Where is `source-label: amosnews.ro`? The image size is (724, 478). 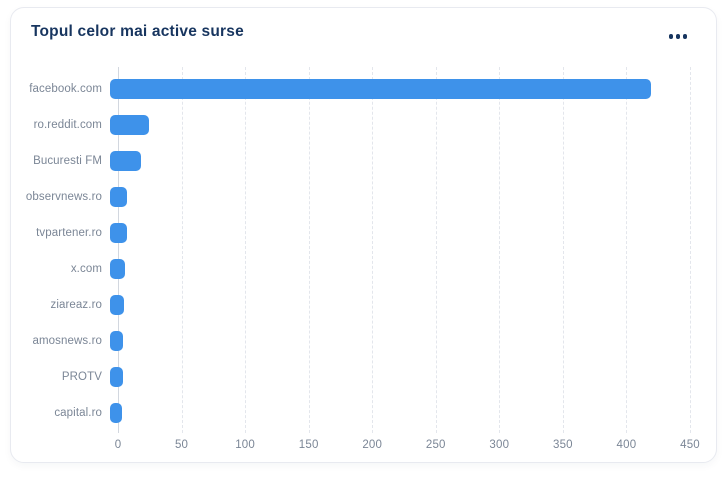 source-label: amosnews.ro is located at coordinates (67, 341).